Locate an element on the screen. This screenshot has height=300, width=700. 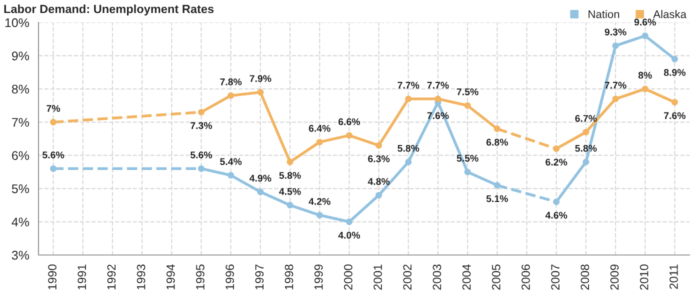
x-tick-label: 1997 is located at coordinates (259, 277).